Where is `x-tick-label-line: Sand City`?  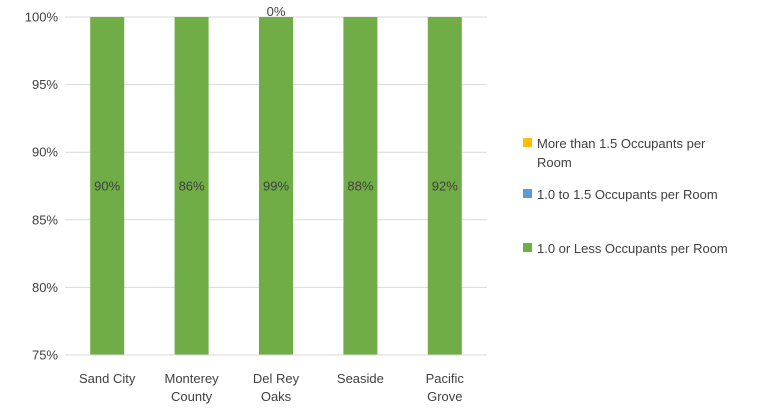
x-tick-label-line: Sand City is located at coordinates (107, 378).